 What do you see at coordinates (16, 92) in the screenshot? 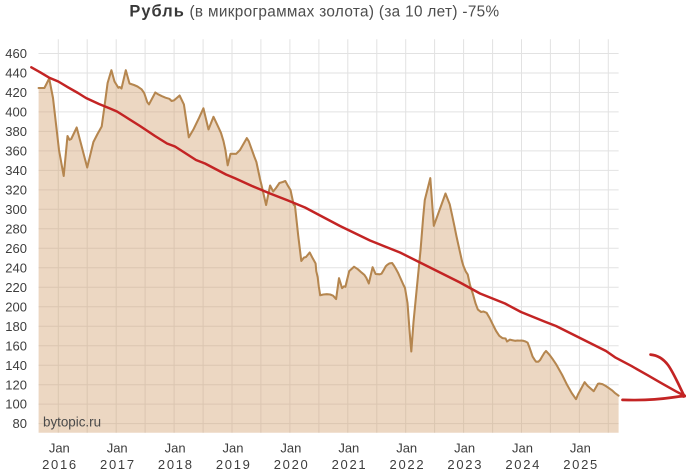
I see `svg-text: 420` at bounding box center [16, 92].